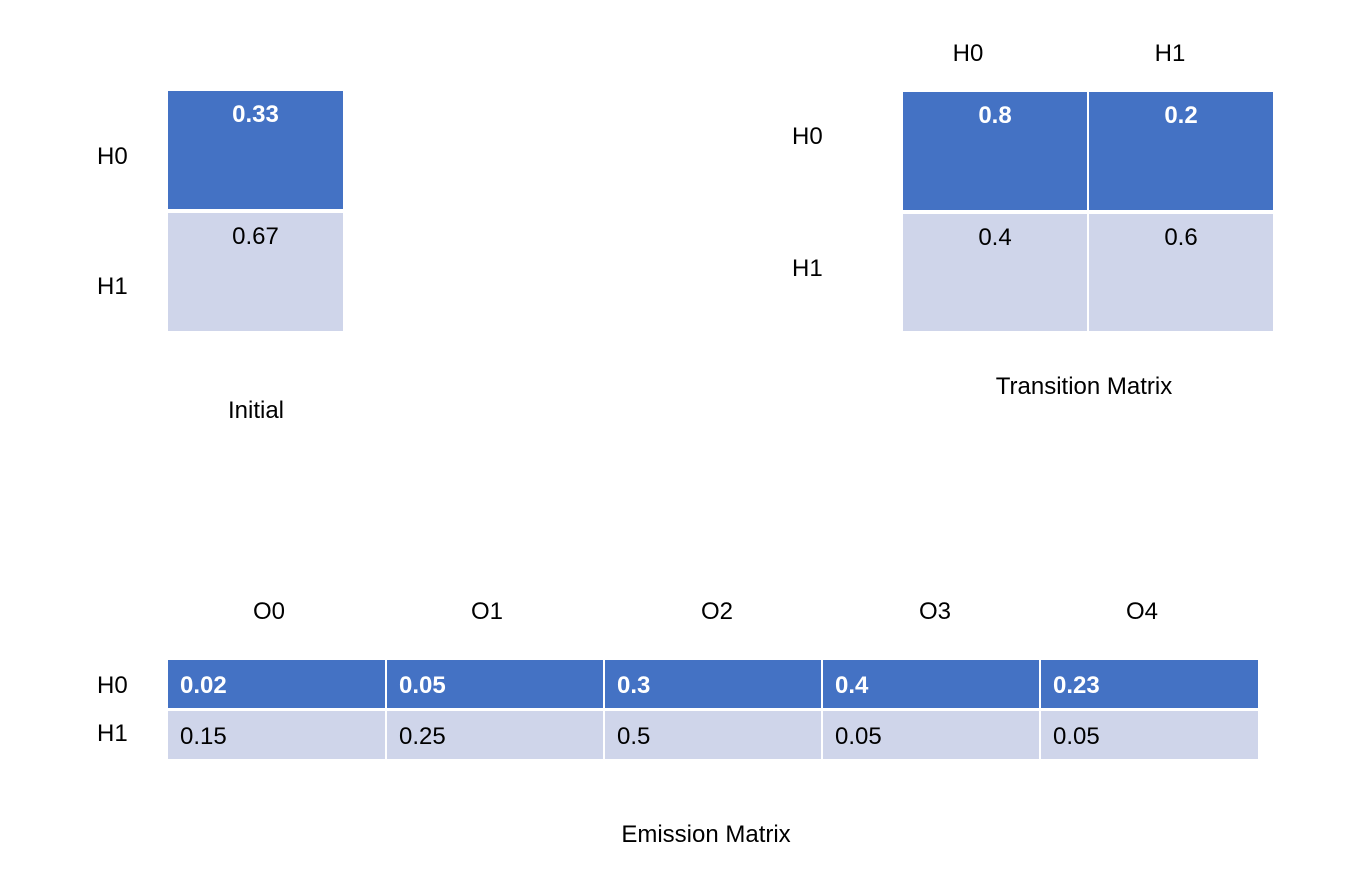 The height and width of the screenshot is (874, 1368). What do you see at coordinates (717, 611) in the screenshot?
I see `emission-col-header-o2: O2` at bounding box center [717, 611].